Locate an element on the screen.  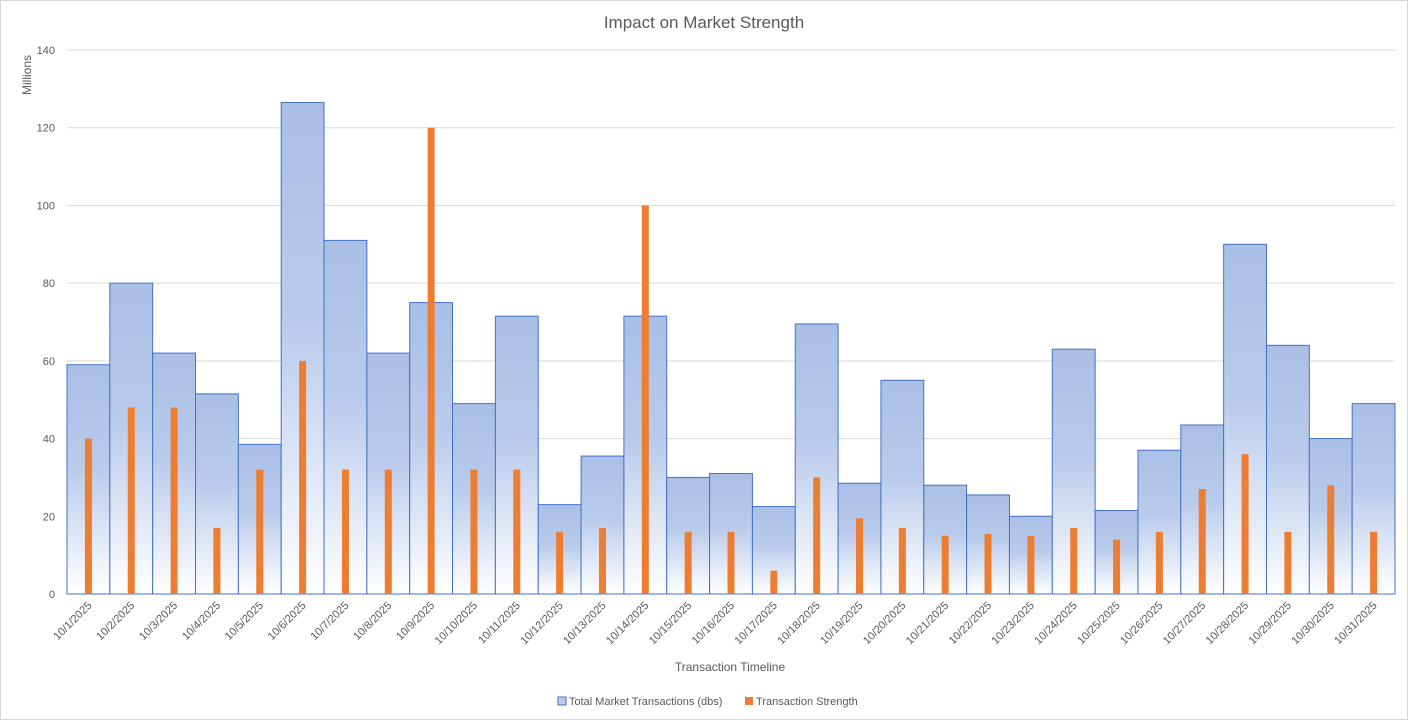
chart-title: Impact on Market Strength is located at coordinates (704, 22).